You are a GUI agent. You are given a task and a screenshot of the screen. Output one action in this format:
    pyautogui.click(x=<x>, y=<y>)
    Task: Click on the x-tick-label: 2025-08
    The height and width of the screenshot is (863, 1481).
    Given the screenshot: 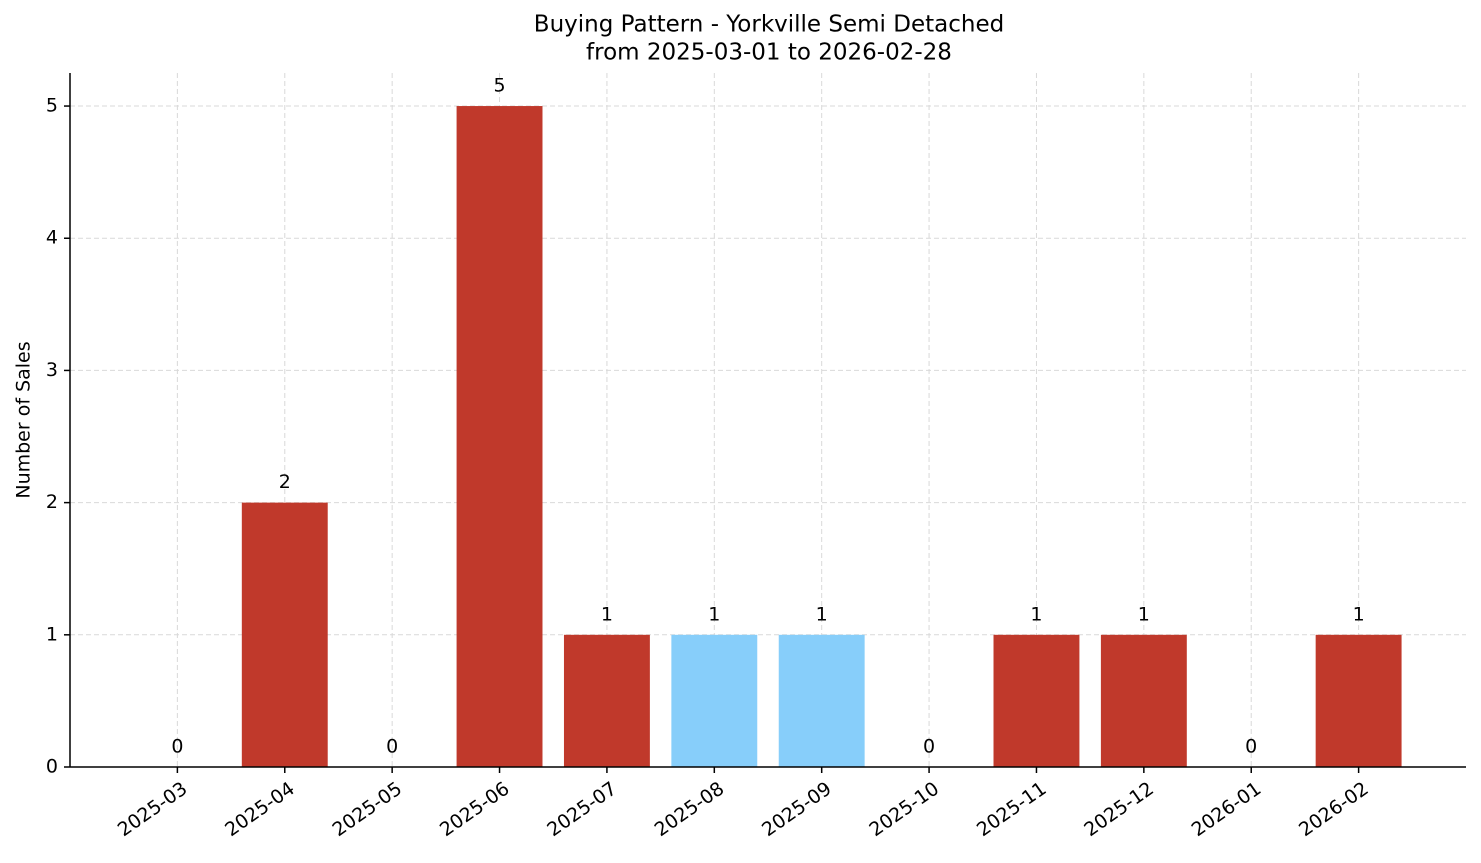 What is the action you would take?
    pyautogui.click(x=690, y=810)
    